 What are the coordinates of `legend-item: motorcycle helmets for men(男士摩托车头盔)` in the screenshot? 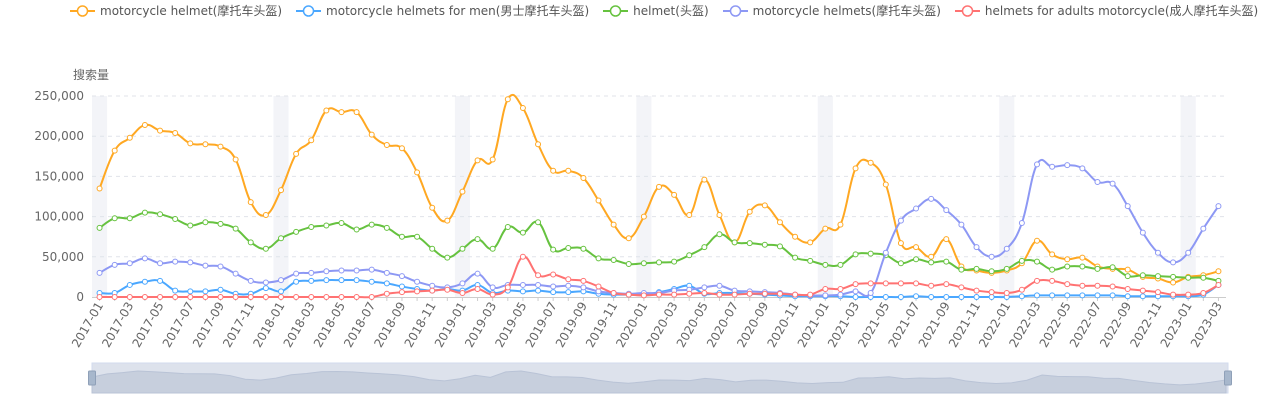 It's located at (442, 10).